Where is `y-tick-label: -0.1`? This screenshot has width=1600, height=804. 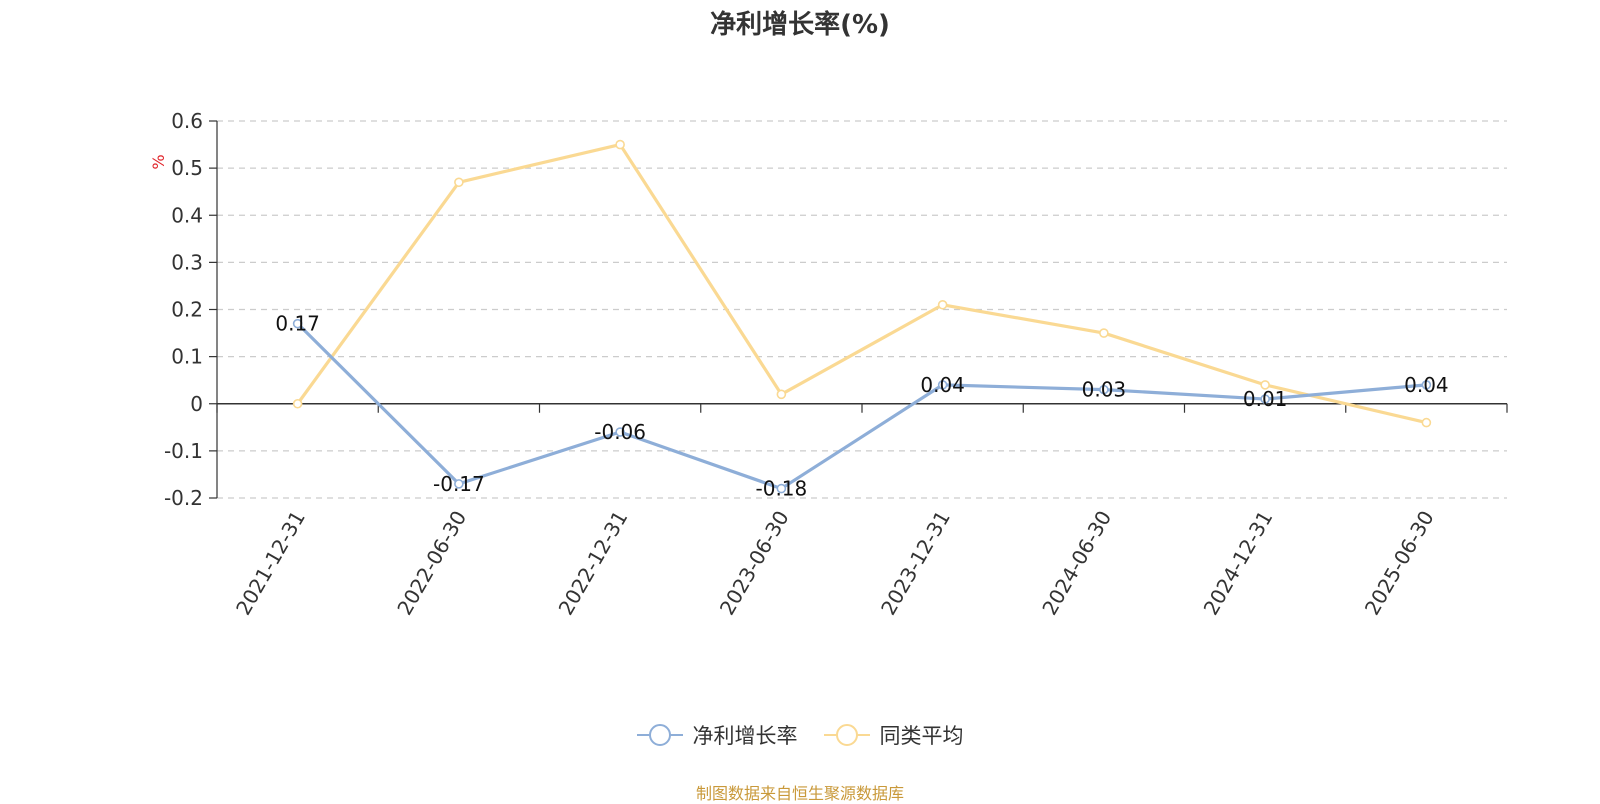 y-tick-label: -0.1 is located at coordinates (183, 451).